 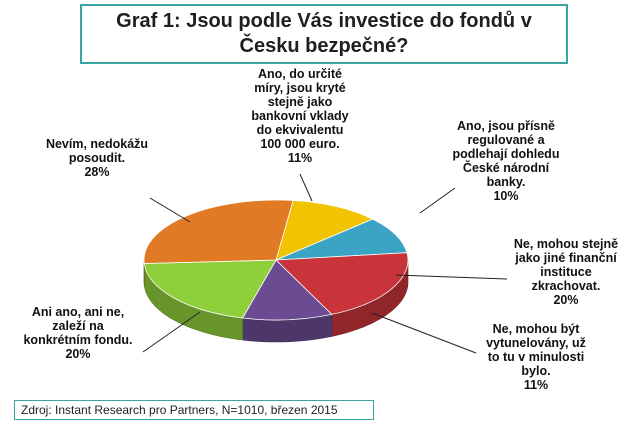 What do you see at coordinates (299, 144) in the screenshot?
I see `slice-label-0-line-5: 100 000 euro.` at bounding box center [299, 144].